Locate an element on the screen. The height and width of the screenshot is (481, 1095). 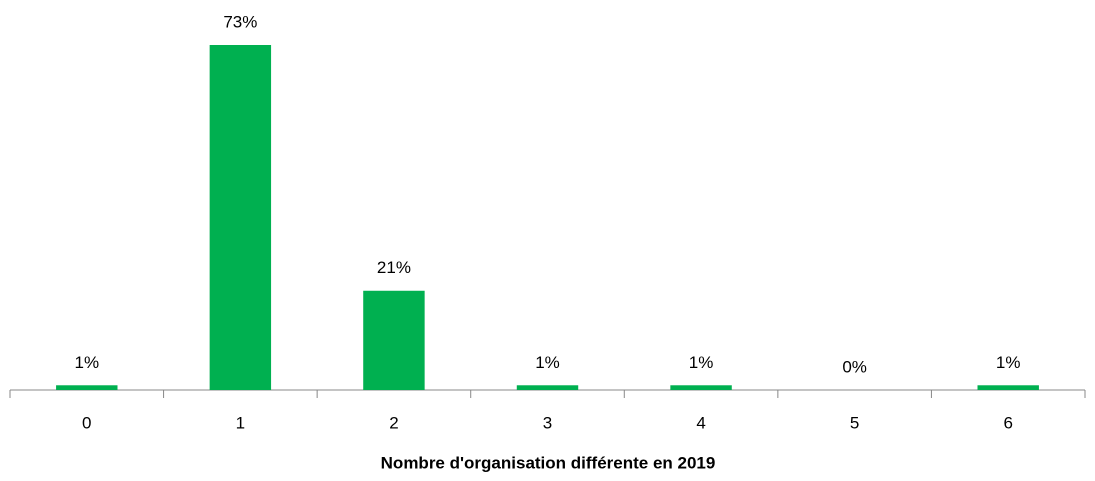
x-tick-label: 4 is located at coordinates (700, 422).